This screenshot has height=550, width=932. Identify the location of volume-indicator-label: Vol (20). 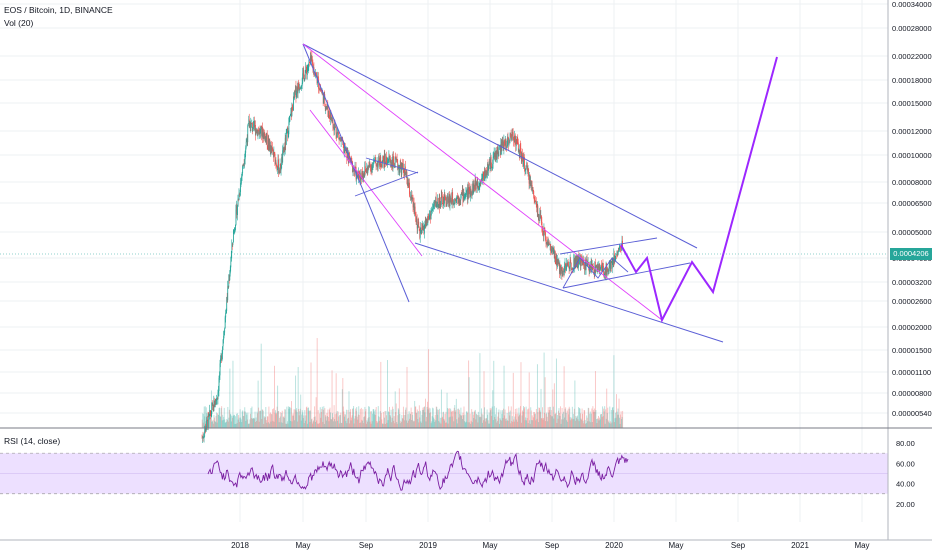
(19, 23).